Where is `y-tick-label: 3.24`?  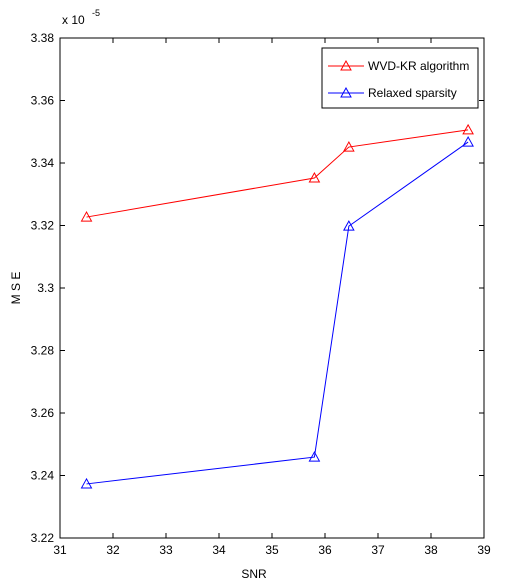
y-tick-label: 3.24 is located at coordinates (43, 476).